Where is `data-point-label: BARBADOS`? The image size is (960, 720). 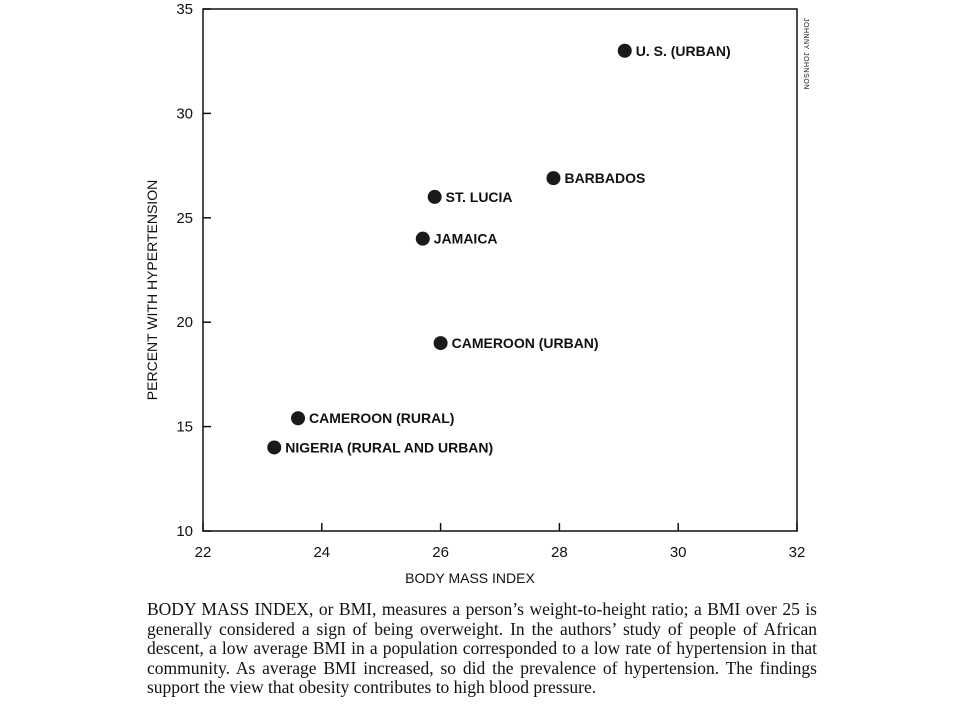 data-point-label: BARBADOS is located at coordinates (604, 178).